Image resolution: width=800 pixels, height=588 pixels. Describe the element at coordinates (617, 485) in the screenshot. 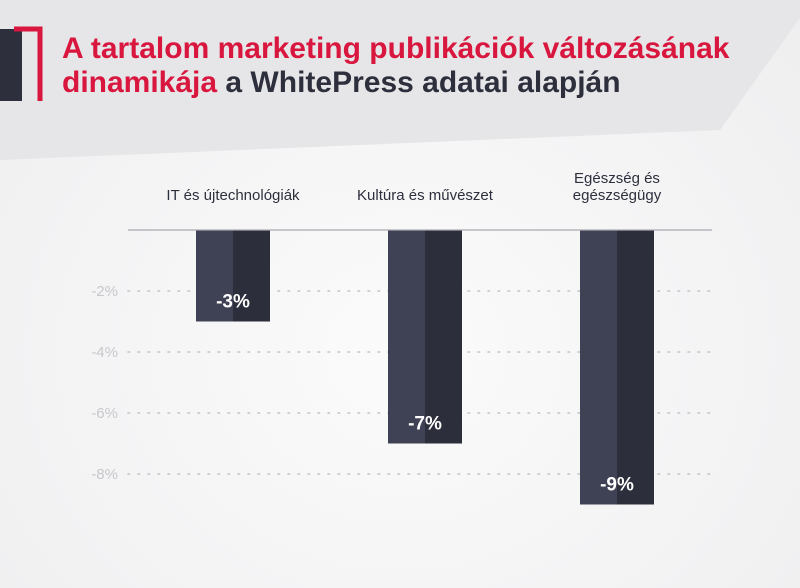

I see `bar-value-label: -9%` at that location.